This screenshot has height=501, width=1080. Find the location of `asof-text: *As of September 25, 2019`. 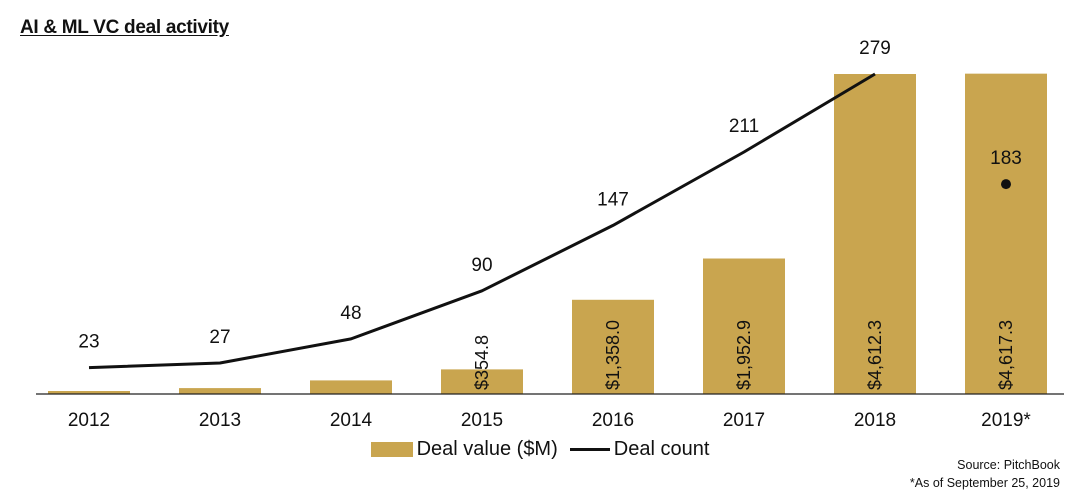

asof-text: *As of September 25, 2019 is located at coordinates (984, 483).